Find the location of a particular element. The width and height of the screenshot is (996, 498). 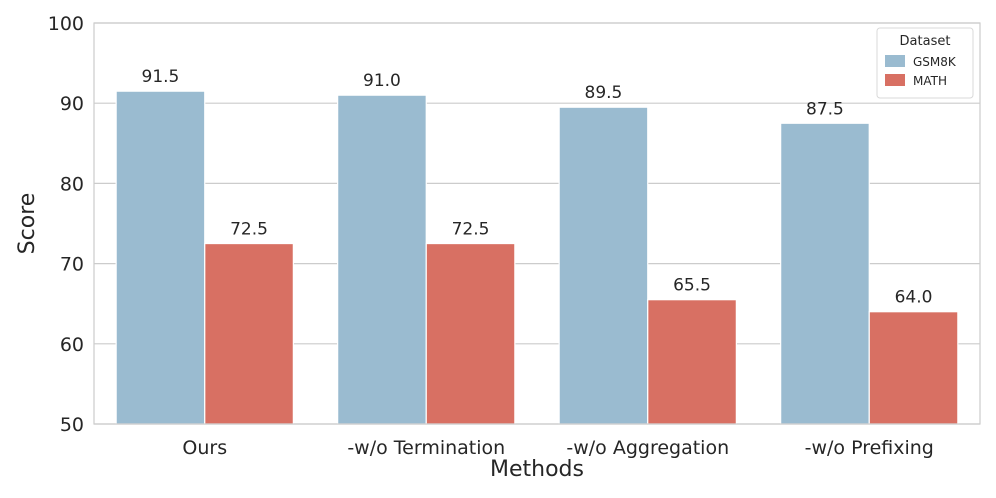

legend-label: MATH is located at coordinates (930, 81).